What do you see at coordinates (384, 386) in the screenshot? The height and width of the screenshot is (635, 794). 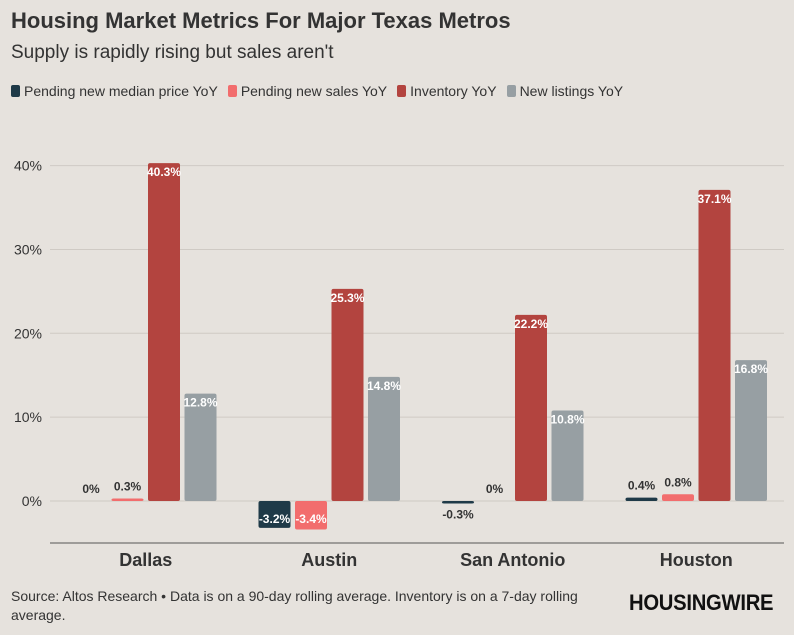 I see `data-label-new-listings-yoy-austin: 14.8%` at bounding box center [384, 386].